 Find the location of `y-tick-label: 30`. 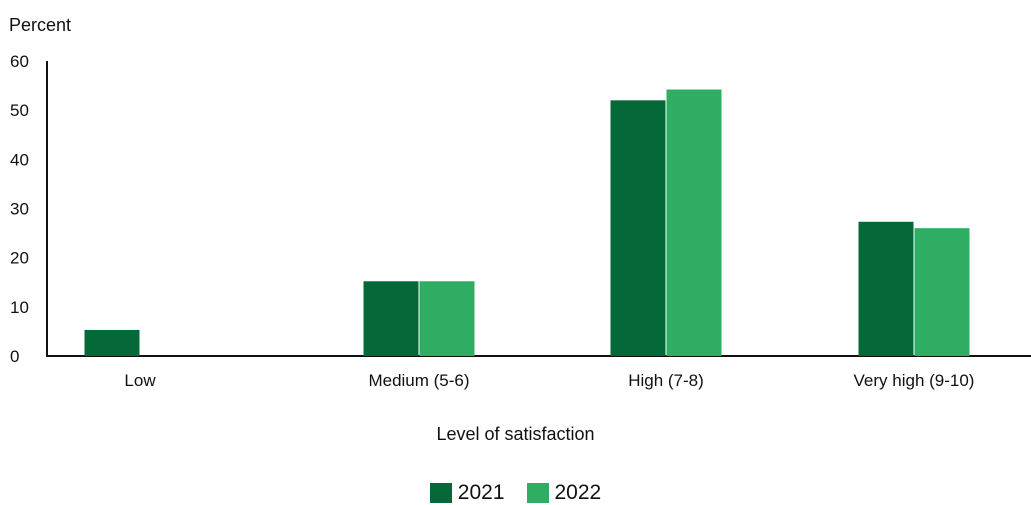

y-tick-label: 30 is located at coordinates (19, 209).